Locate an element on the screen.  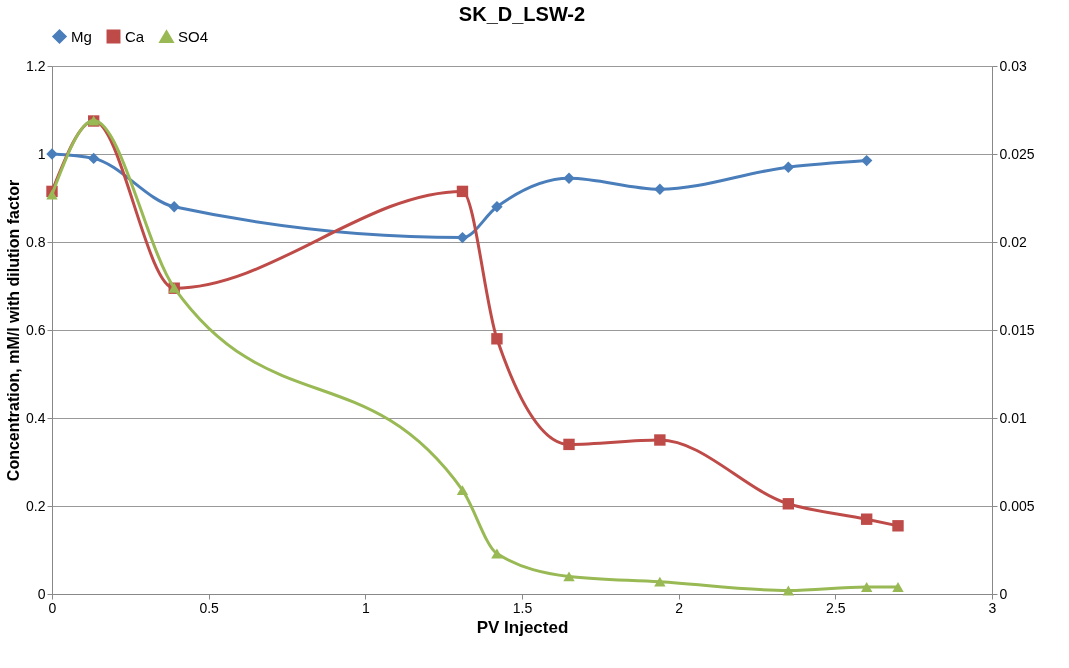
x-tick-label: 1 is located at coordinates (365, 607).